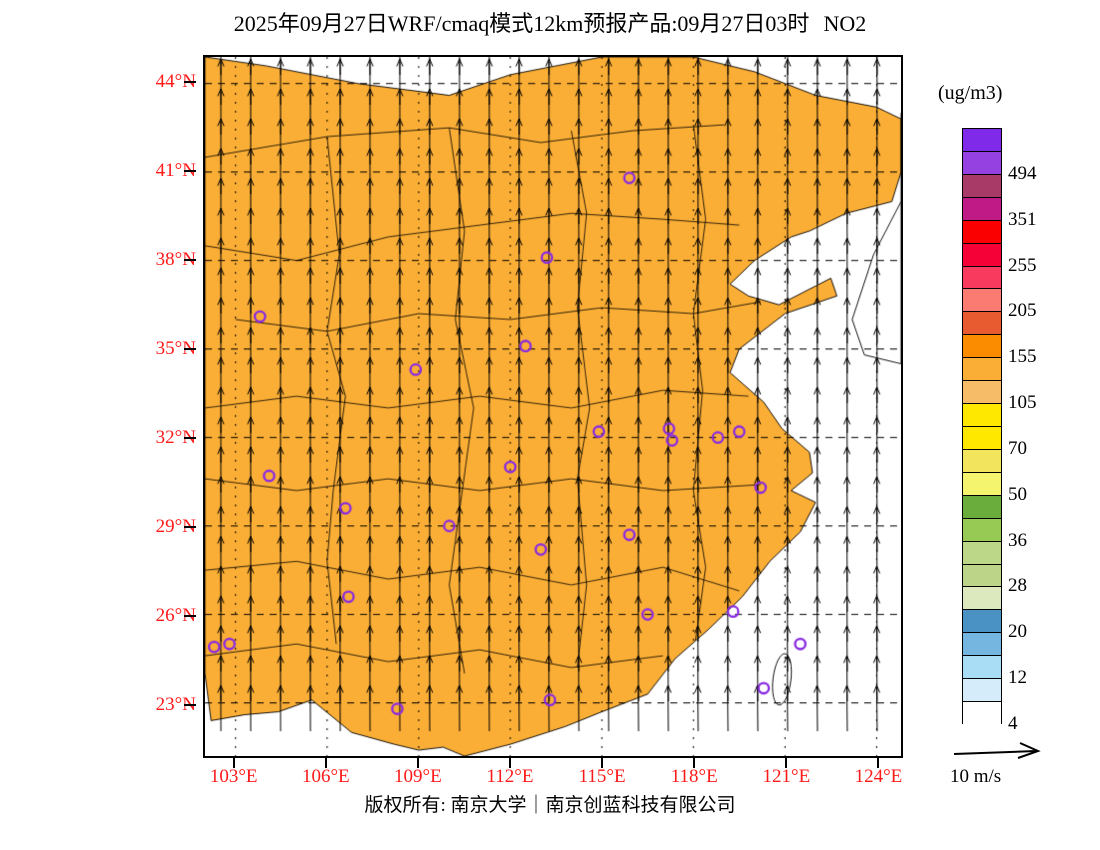 This screenshot has height=850, width=1100. I want to click on y-tick-label-35: 35°N, so click(175, 348).